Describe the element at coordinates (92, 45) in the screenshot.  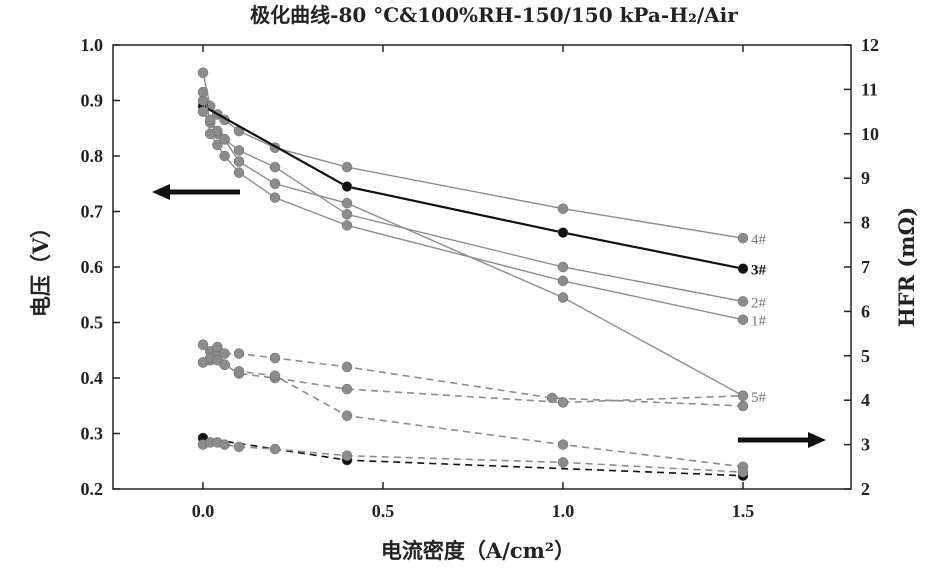
I see `y-left-tick-label: 1.0` at that location.